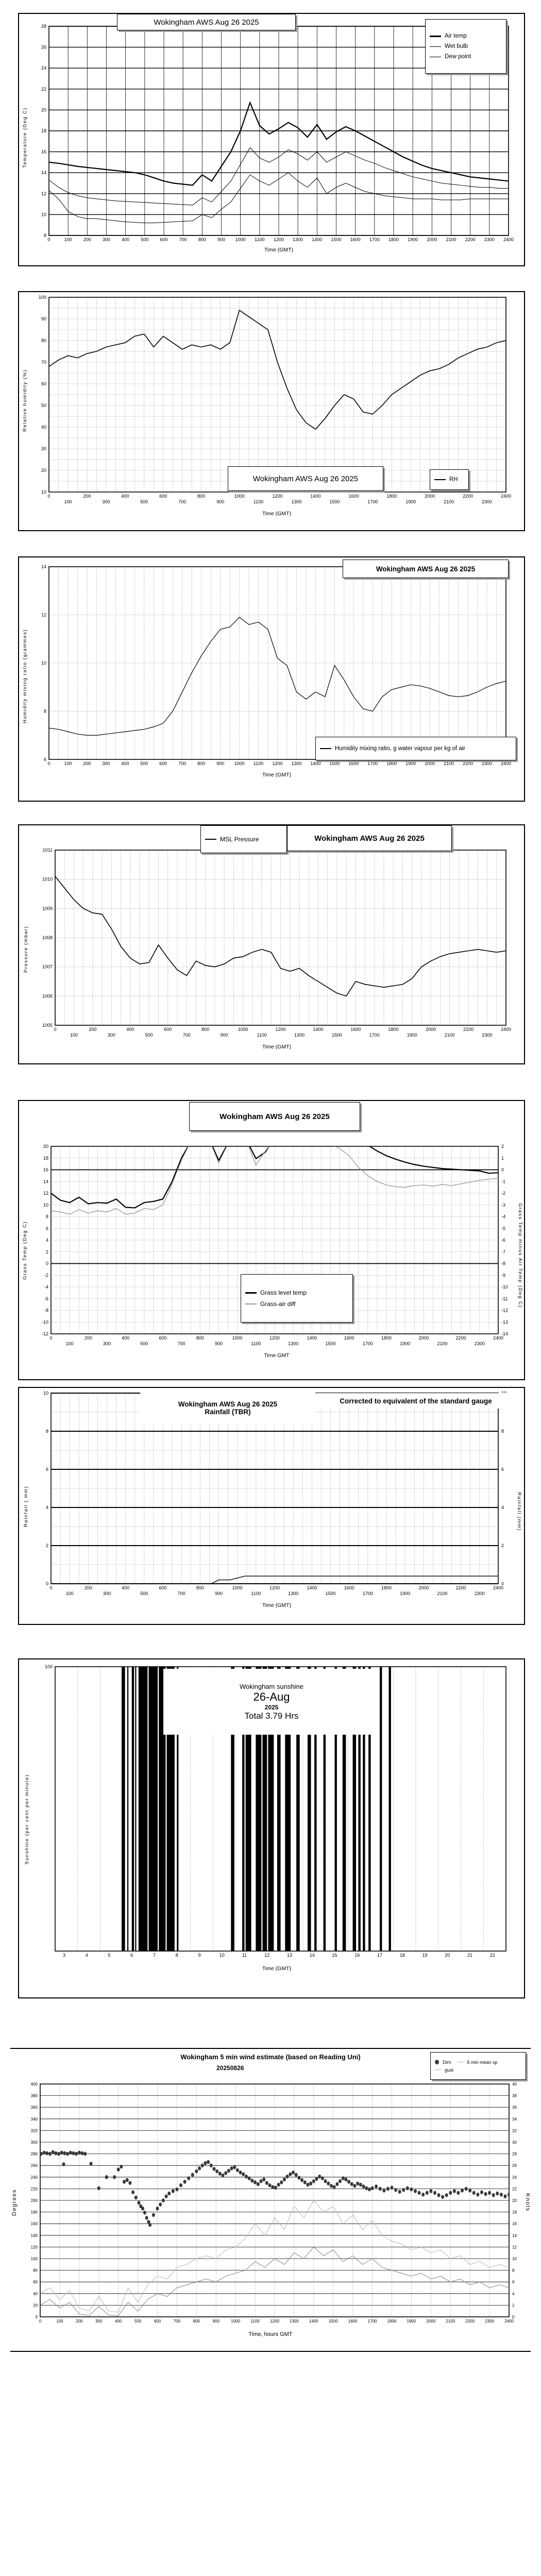 The height and width of the screenshot is (2576, 541). What do you see at coordinates (47, 937) in the screenshot?
I see `svg-text: 1008` at bounding box center [47, 937].